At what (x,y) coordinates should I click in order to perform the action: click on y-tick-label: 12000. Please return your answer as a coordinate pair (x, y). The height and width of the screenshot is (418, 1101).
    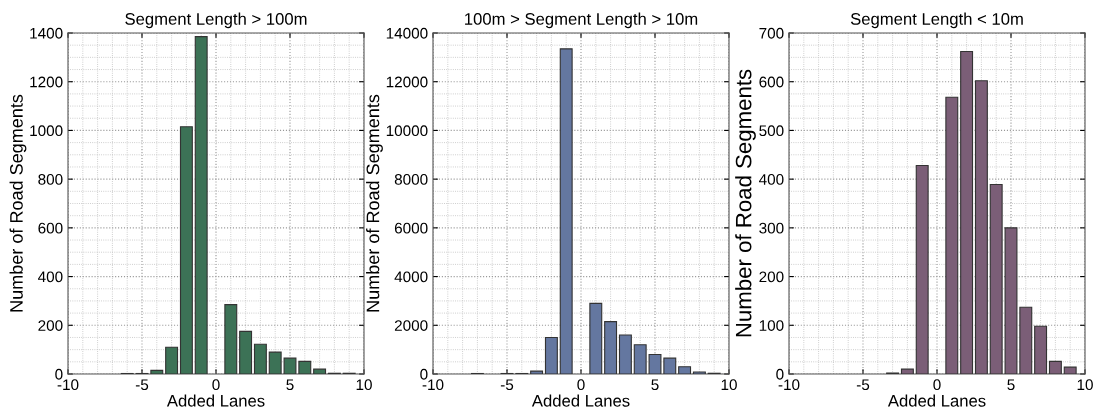
    Looking at the image, I should click on (407, 82).